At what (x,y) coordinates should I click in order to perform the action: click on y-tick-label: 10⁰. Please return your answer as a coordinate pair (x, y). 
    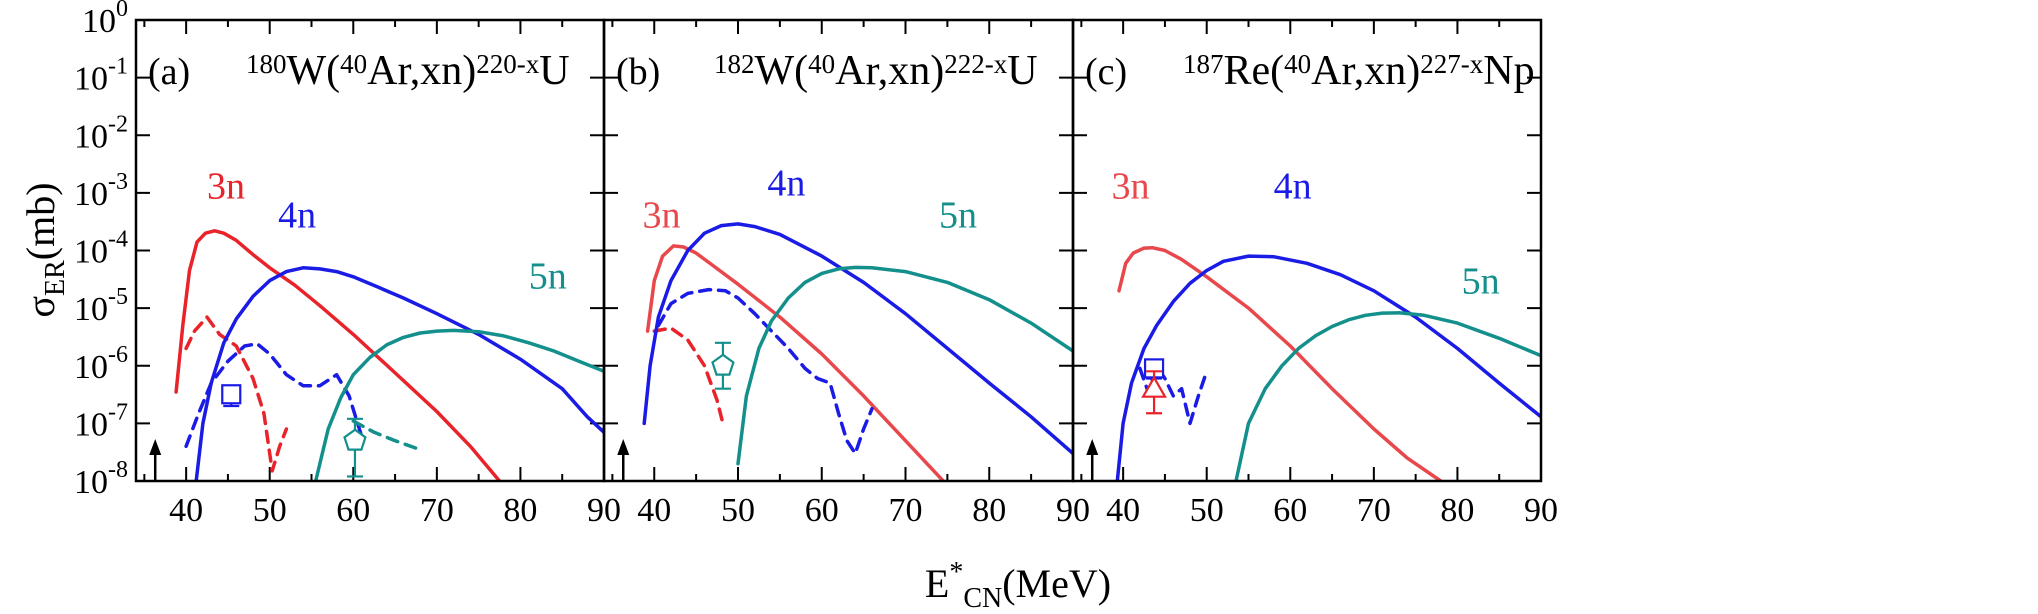
    Looking at the image, I should click on (105, 20).